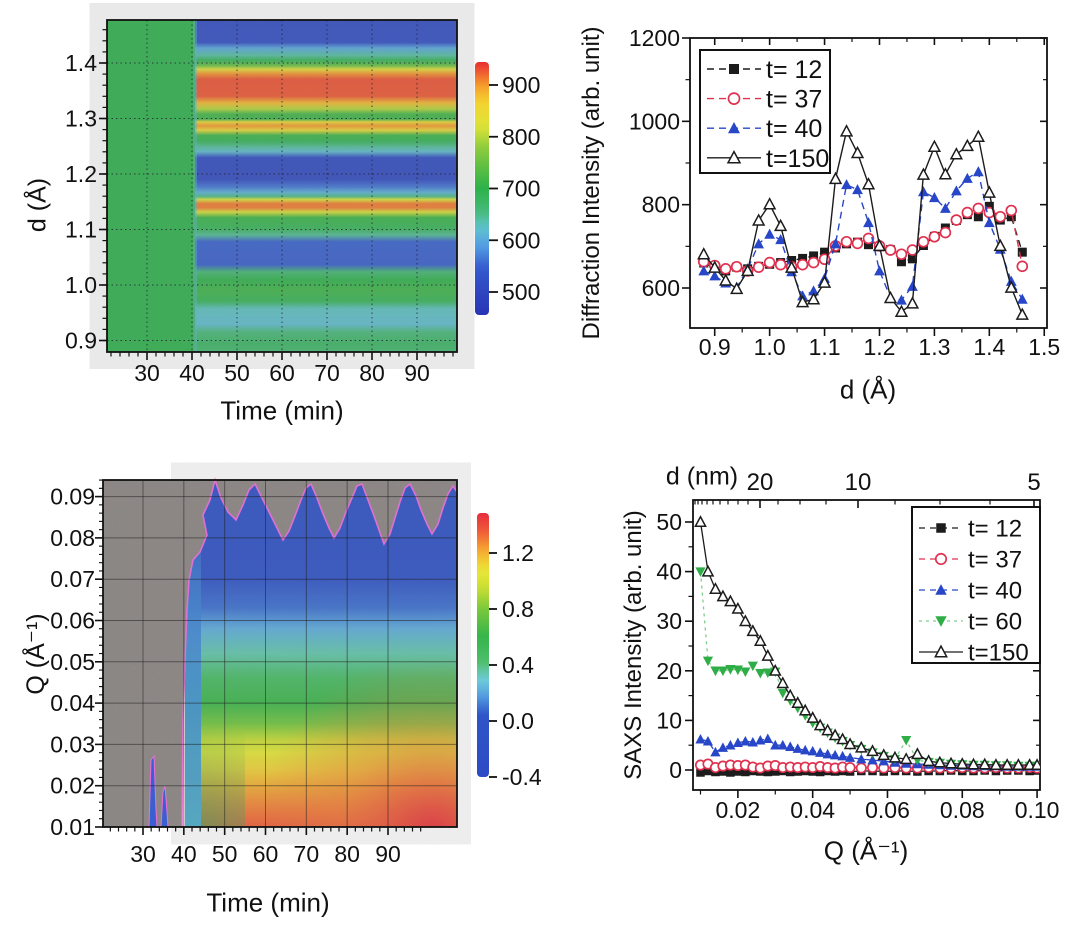  What do you see at coordinates (995, 560) in the screenshot?
I see `legend-label: t= 37` at bounding box center [995, 560].